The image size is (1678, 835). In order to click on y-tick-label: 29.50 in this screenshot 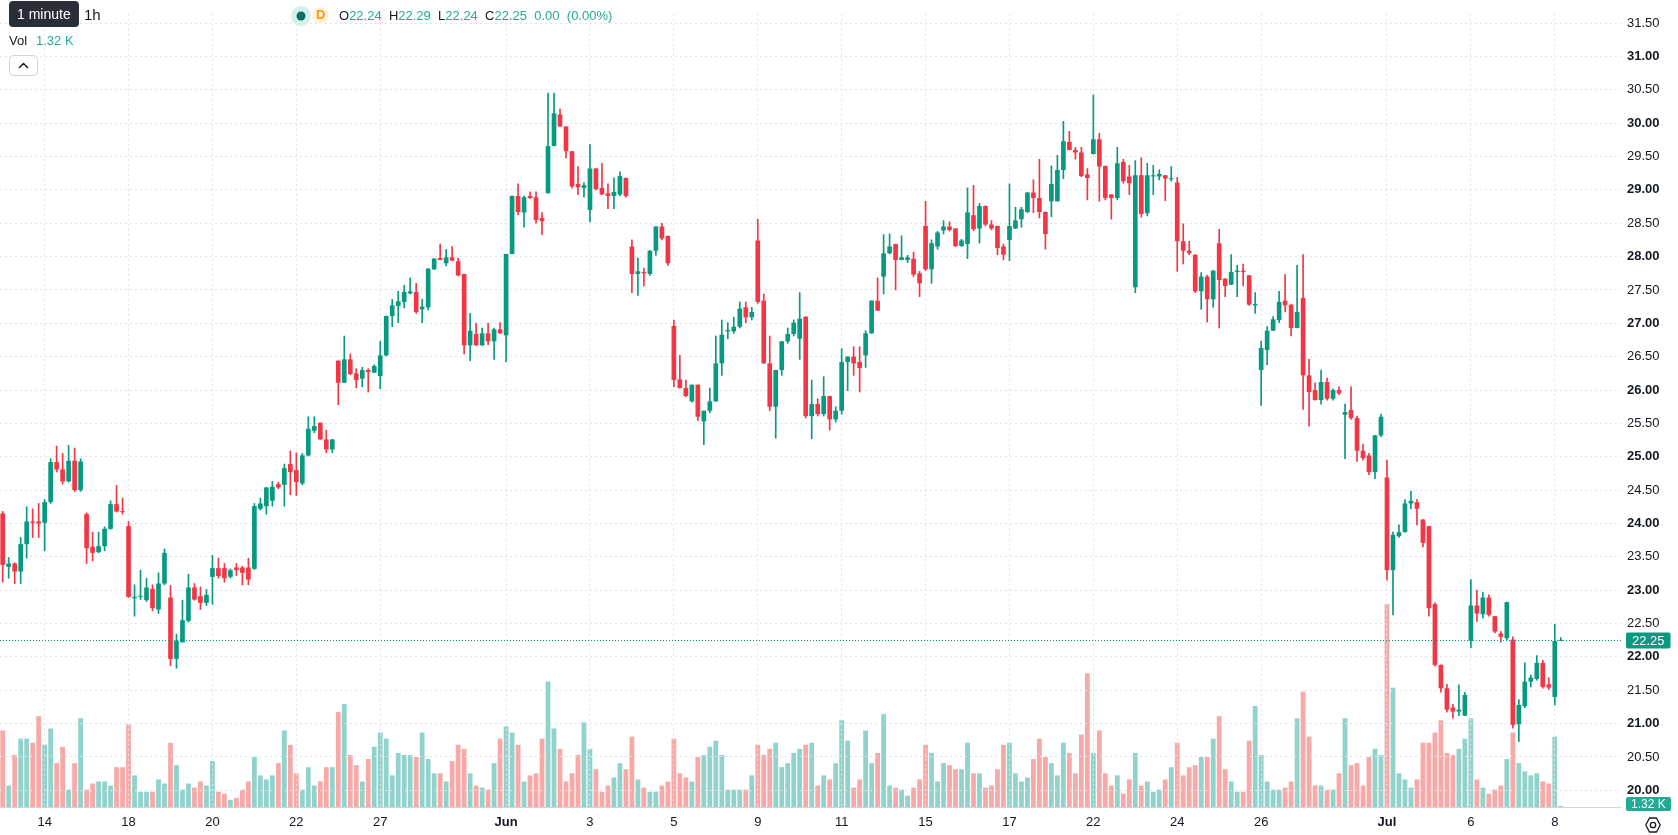, I will do `click(1643, 156)`.